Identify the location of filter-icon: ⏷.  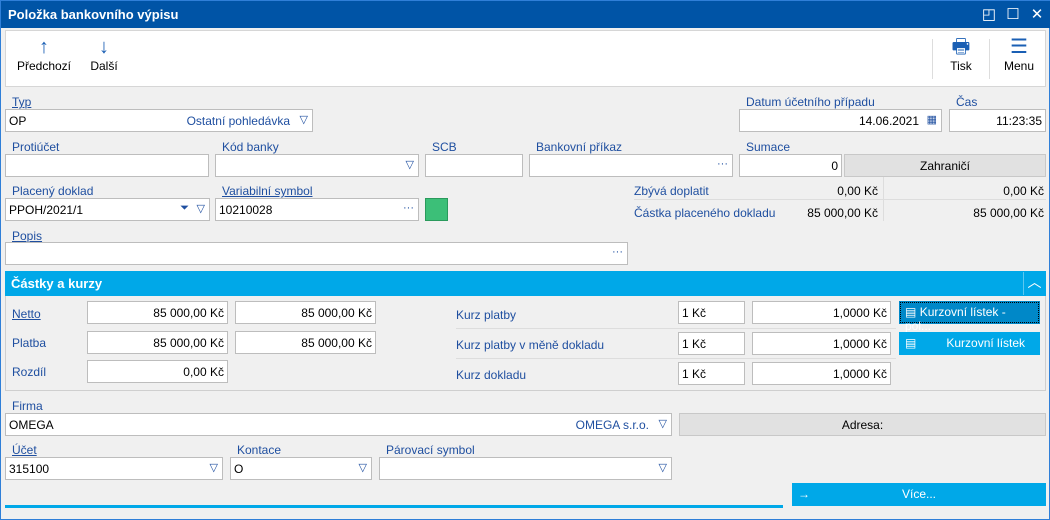
(184, 208).